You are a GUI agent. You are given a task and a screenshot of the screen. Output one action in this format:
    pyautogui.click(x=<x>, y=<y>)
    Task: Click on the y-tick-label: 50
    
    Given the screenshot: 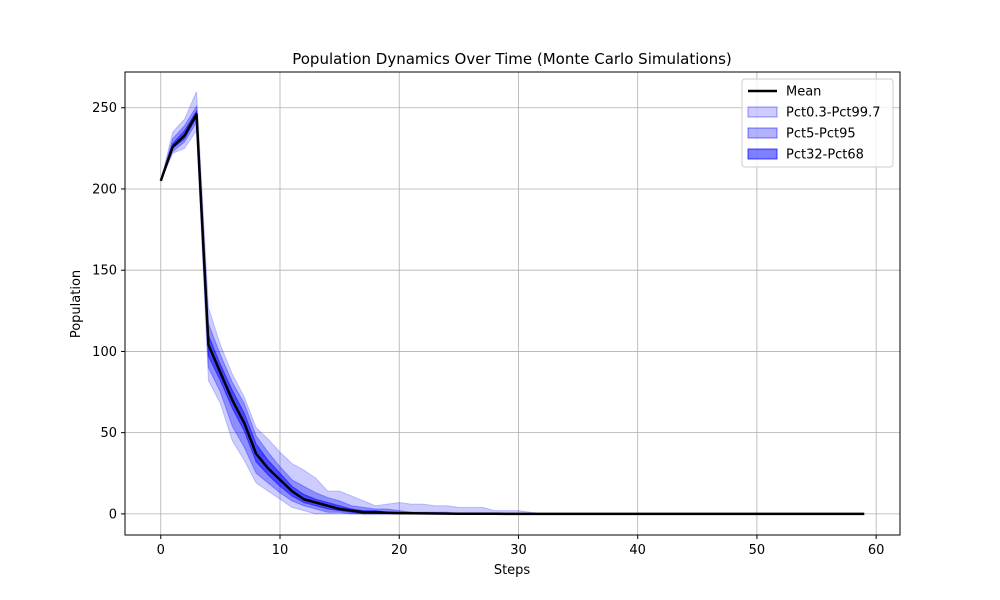 What is the action you would take?
    pyautogui.click(x=108, y=433)
    